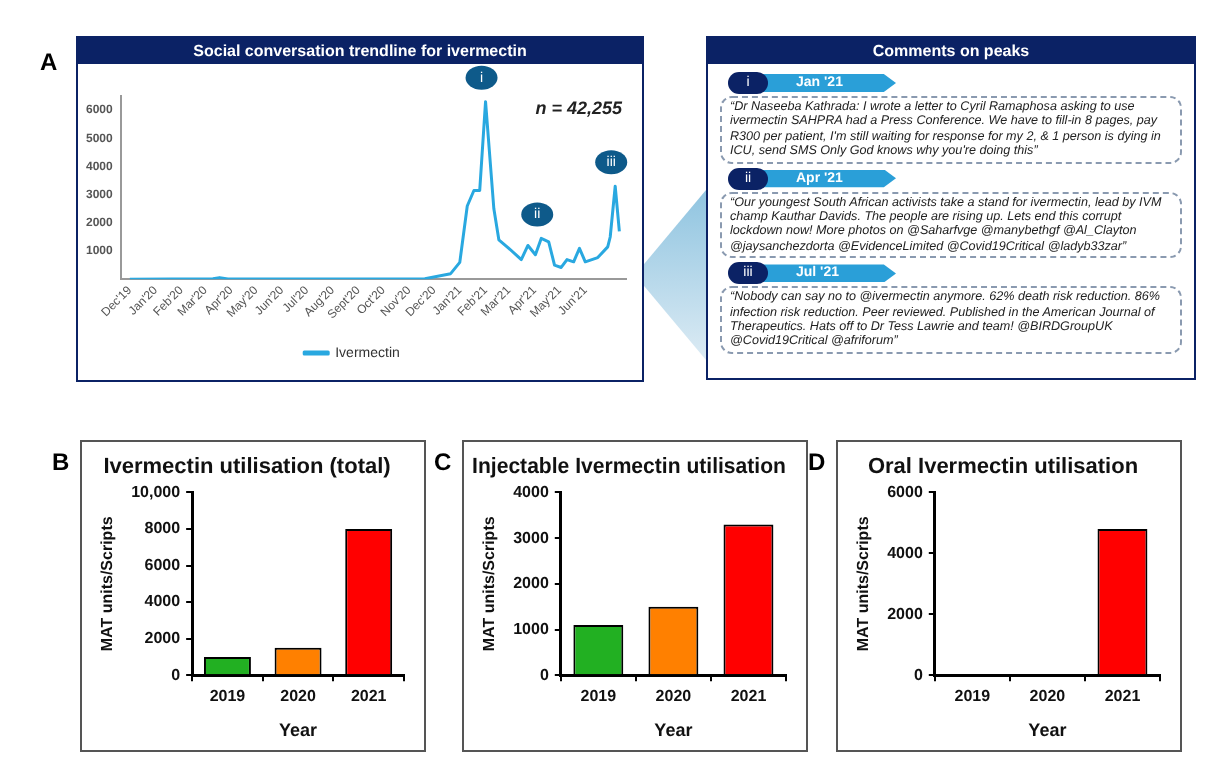 The width and height of the screenshot is (1220, 782). Describe the element at coordinates (444, 463) in the screenshot. I see `text: C` at that location.